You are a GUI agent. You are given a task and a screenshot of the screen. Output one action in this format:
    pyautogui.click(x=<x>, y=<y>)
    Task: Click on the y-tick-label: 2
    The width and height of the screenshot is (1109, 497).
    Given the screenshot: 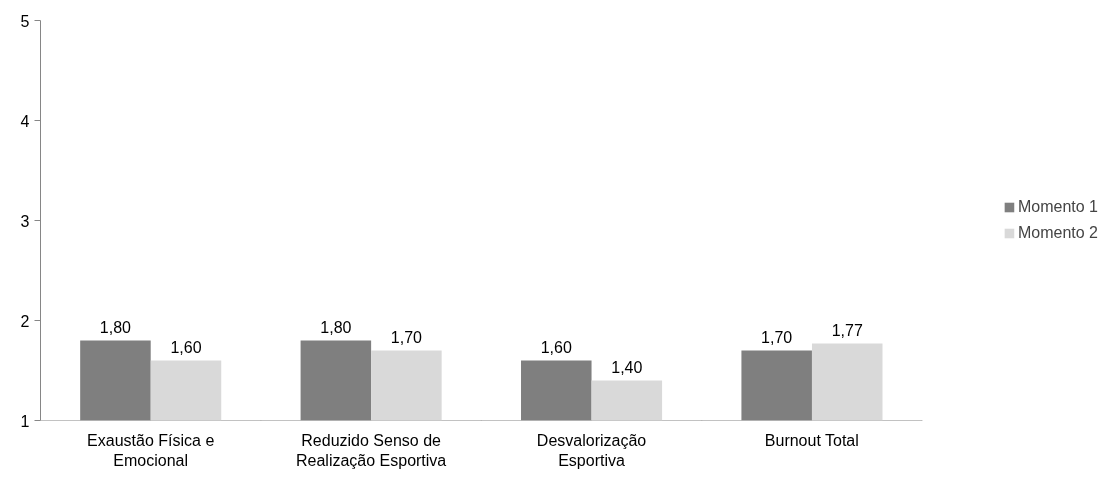 What is the action you would take?
    pyautogui.click(x=25, y=321)
    